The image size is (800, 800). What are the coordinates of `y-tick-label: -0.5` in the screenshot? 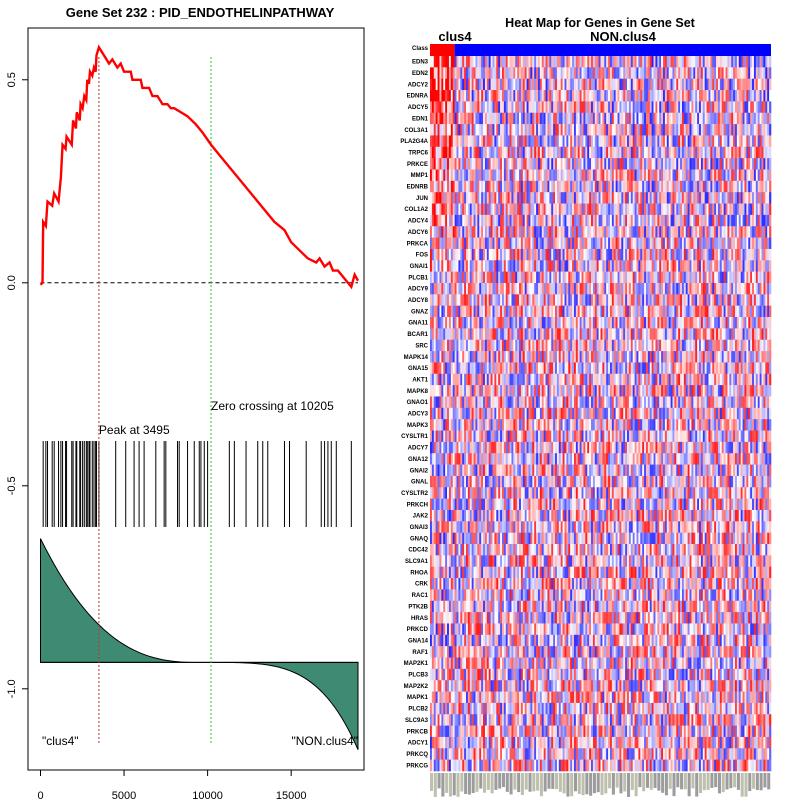 It's located at (12, 485).